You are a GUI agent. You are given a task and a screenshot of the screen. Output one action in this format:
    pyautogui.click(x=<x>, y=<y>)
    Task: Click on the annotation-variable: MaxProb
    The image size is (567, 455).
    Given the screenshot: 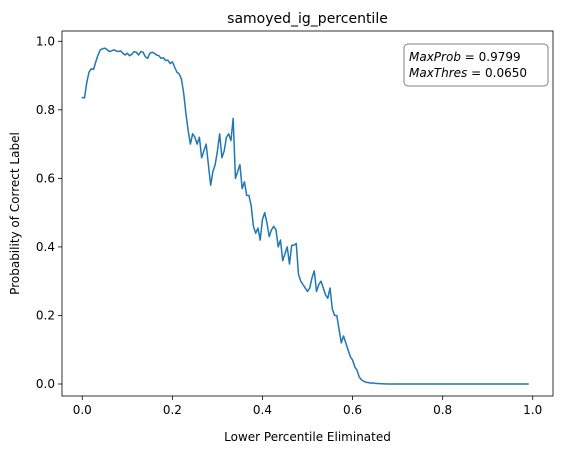 What is the action you would take?
    pyautogui.click(x=435, y=57)
    